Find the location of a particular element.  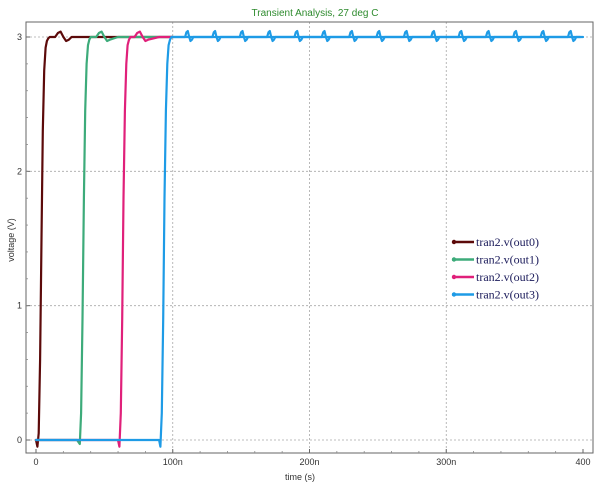

y-tick-label: 1 is located at coordinates (19, 306).